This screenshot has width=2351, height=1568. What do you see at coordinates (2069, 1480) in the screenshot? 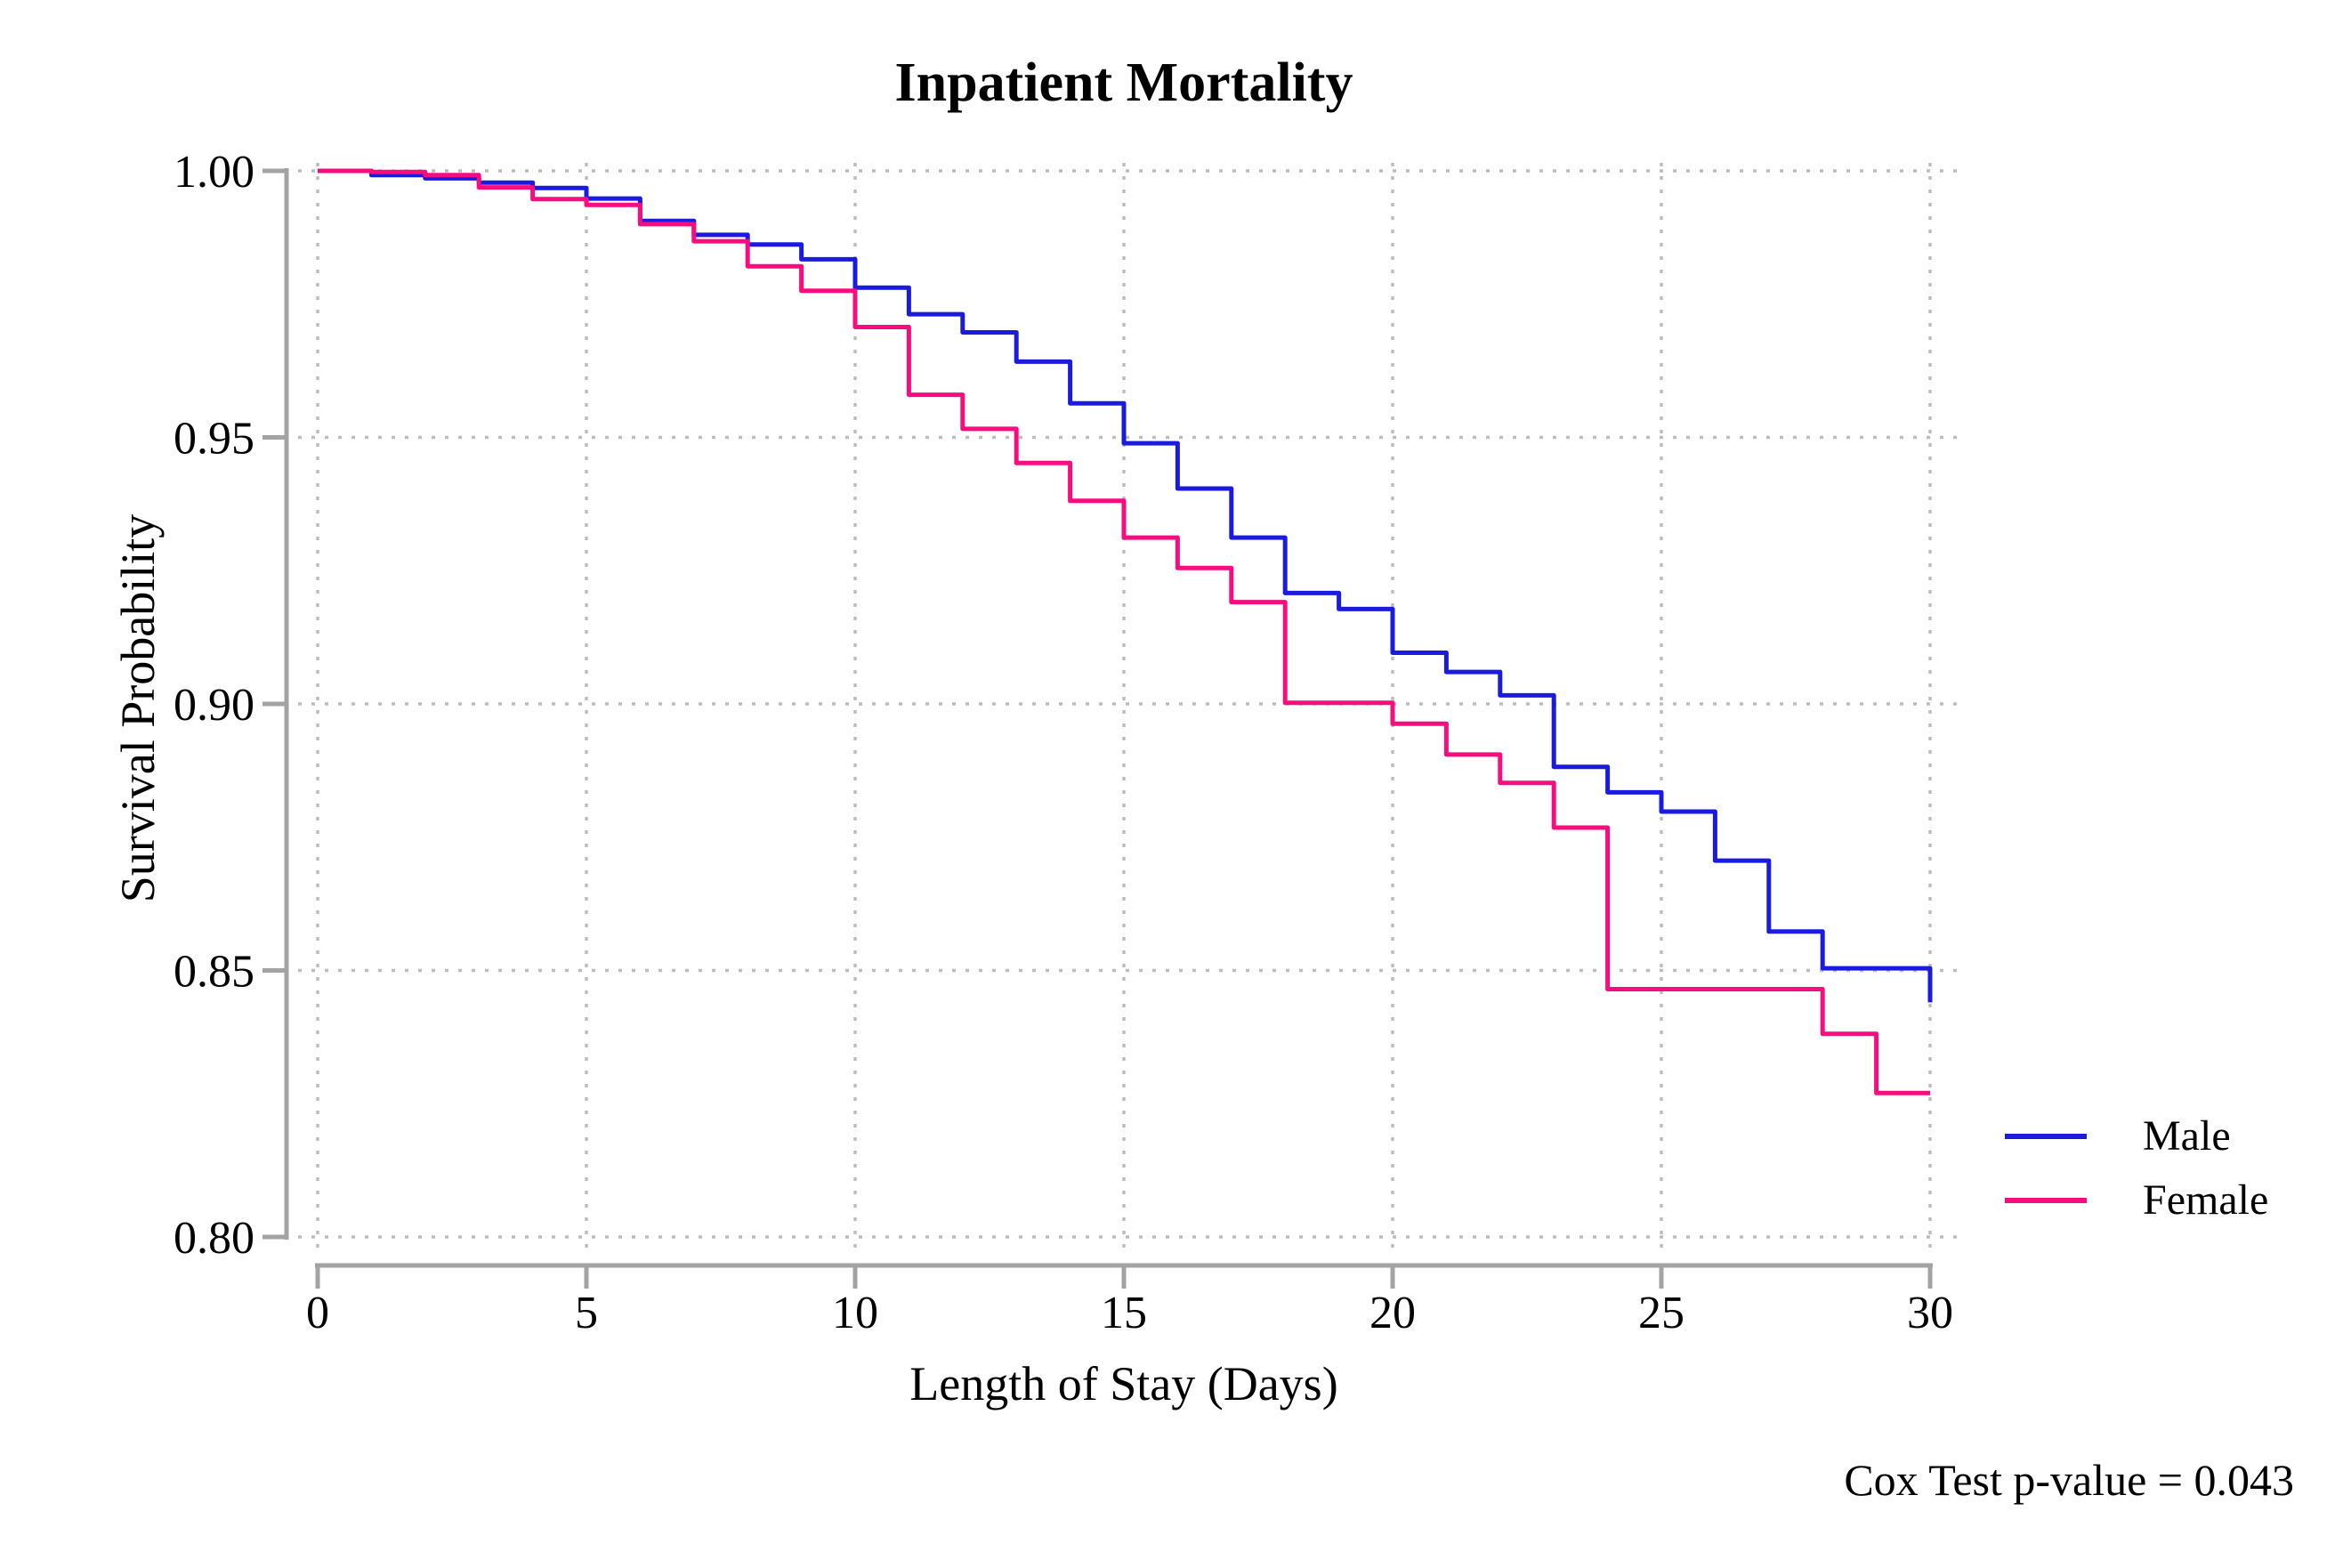
I see `cox-test-annotation: Cox Test p-value = 0.043` at bounding box center [2069, 1480].